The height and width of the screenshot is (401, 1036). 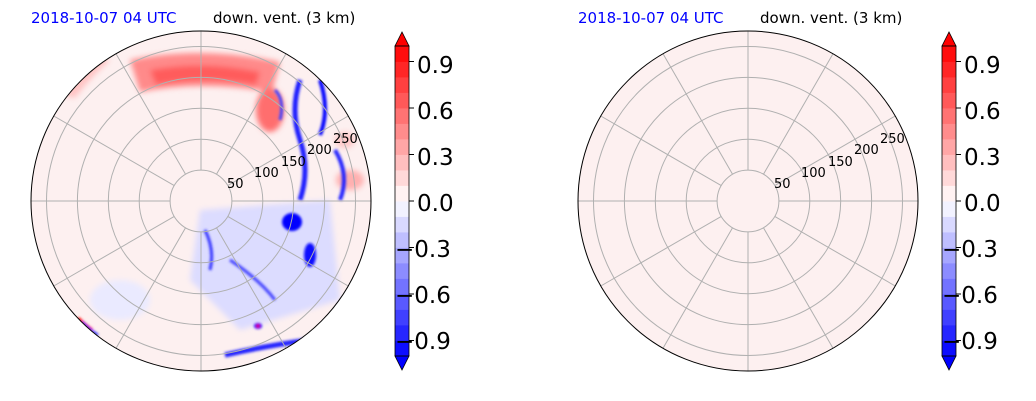 I want to click on colorbar-level--0.2, so click(x=949, y=224).